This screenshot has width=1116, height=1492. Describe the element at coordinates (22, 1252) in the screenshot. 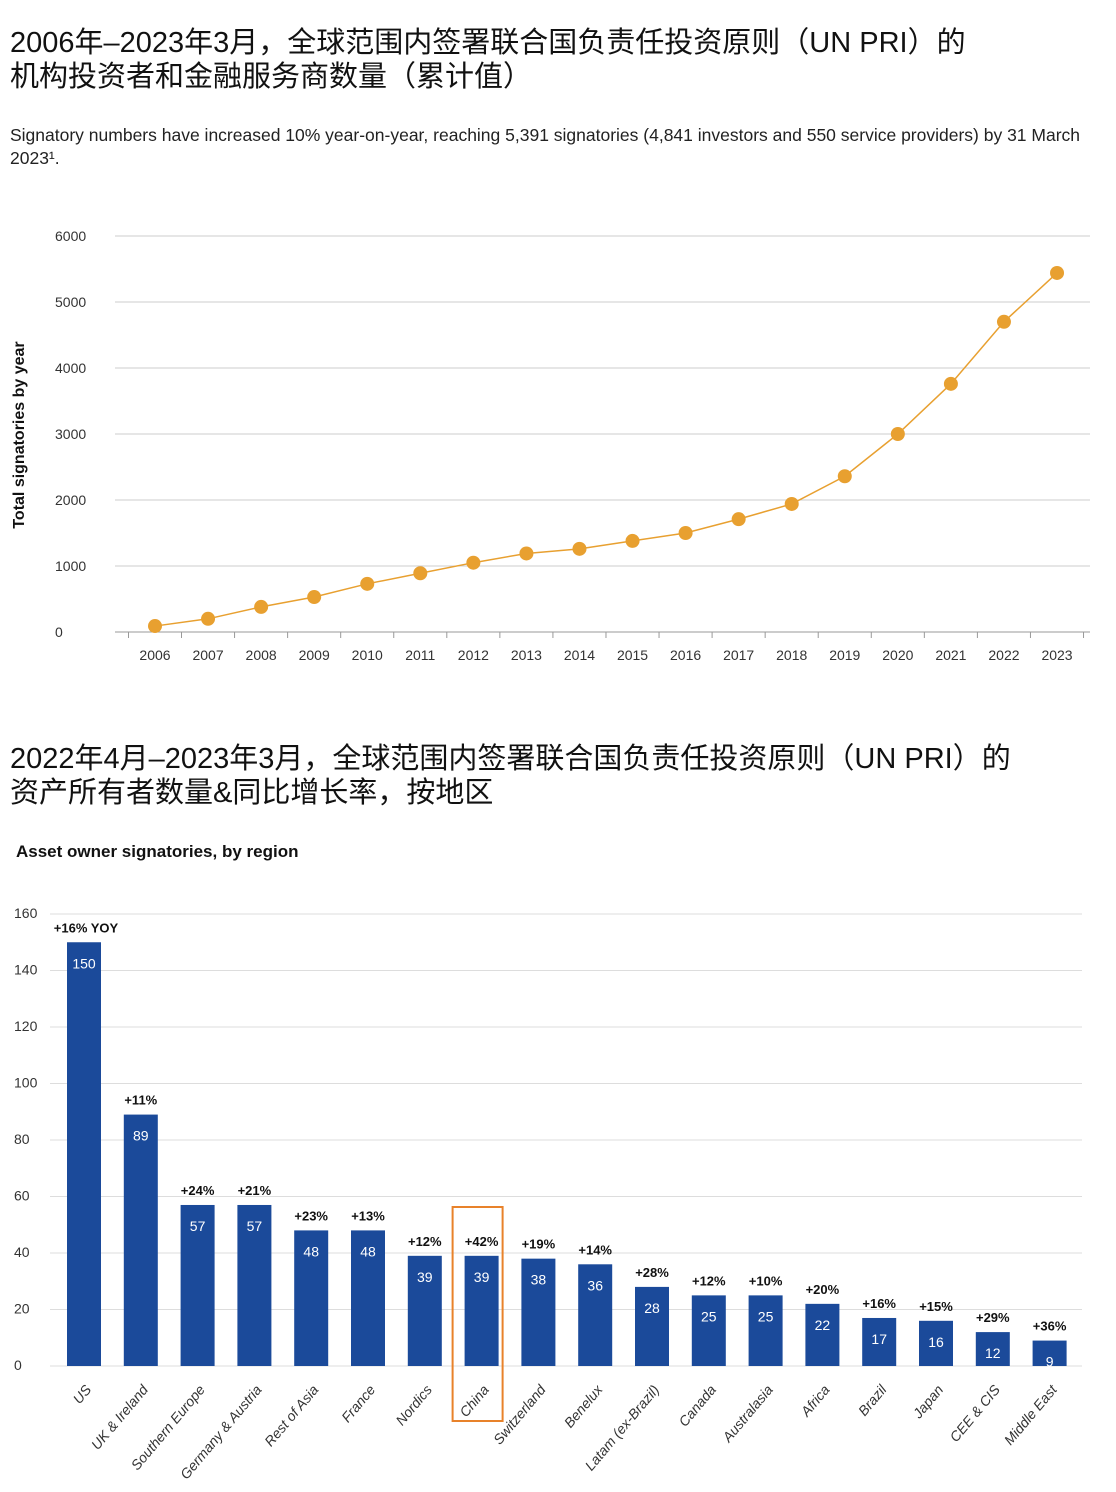

I see `y-tick-label: 40` at that location.